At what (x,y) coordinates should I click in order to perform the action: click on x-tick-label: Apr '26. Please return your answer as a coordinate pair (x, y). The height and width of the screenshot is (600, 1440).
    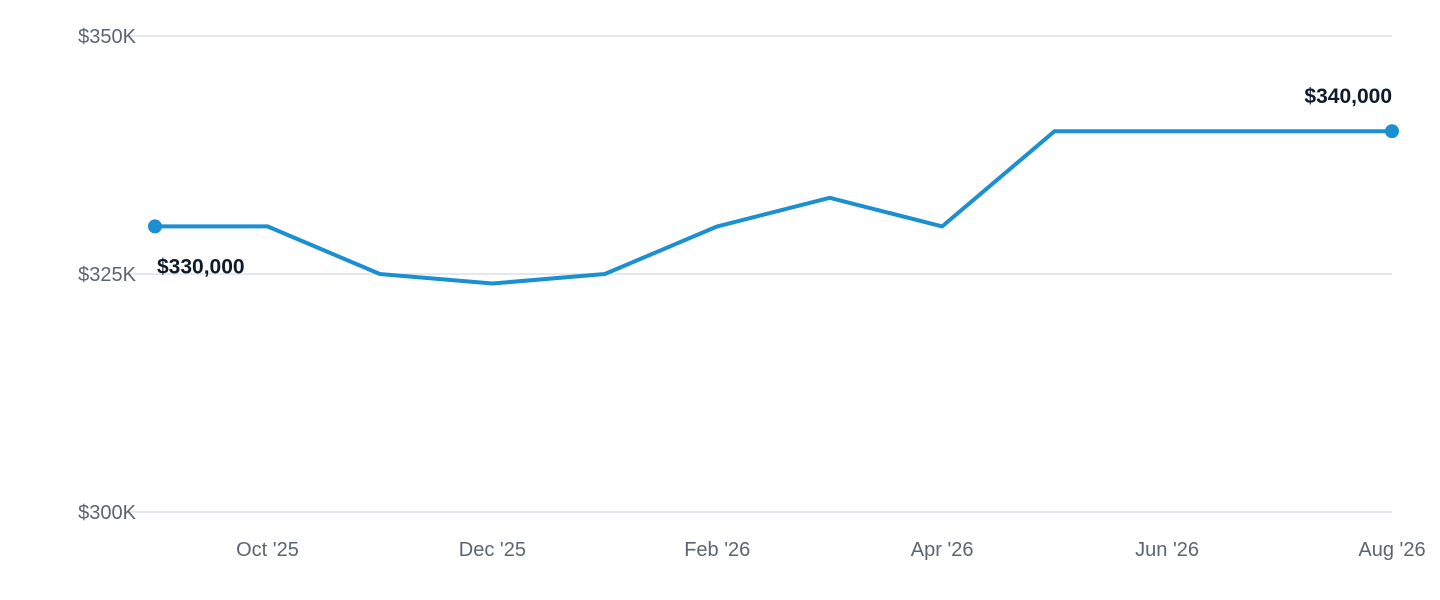
    Looking at the image, I should click on (942, 550).